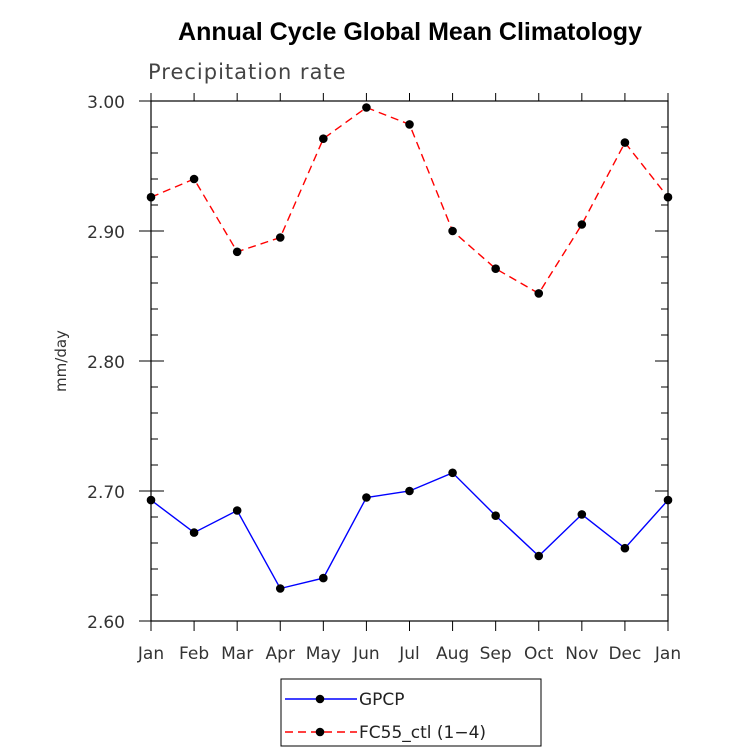 Image resolution: width=733 pixels, height=754 pixels. Describe the element at coordinates (410, 32) in the screenshot. I see `chart-title: Annual Cycle Global Mean Climatology` at that location.